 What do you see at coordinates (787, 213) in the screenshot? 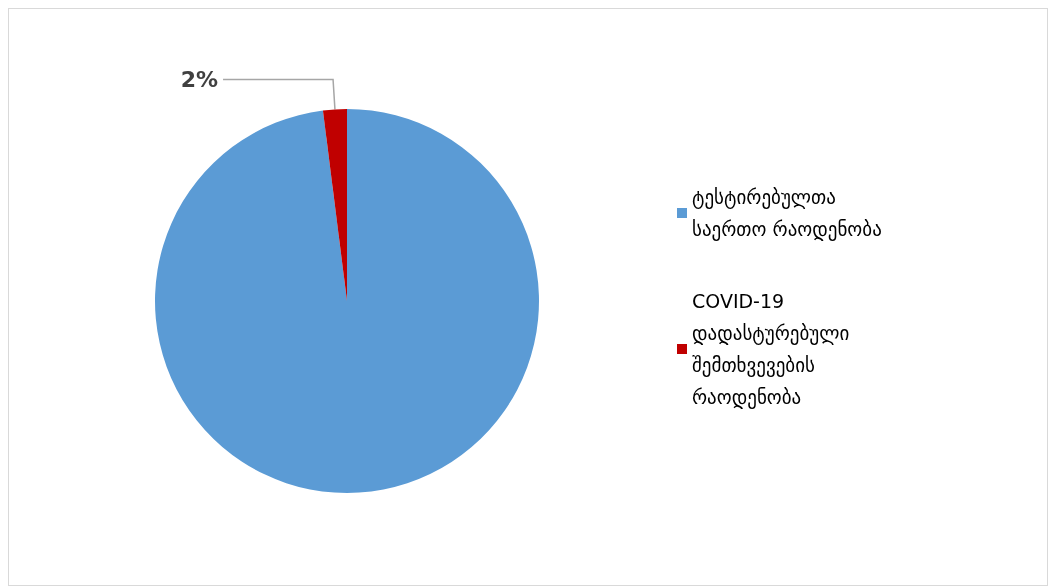
I see `legend-label: ტესტირებულთა საერთო რაოდენობა` at bounding box center [787, 213].